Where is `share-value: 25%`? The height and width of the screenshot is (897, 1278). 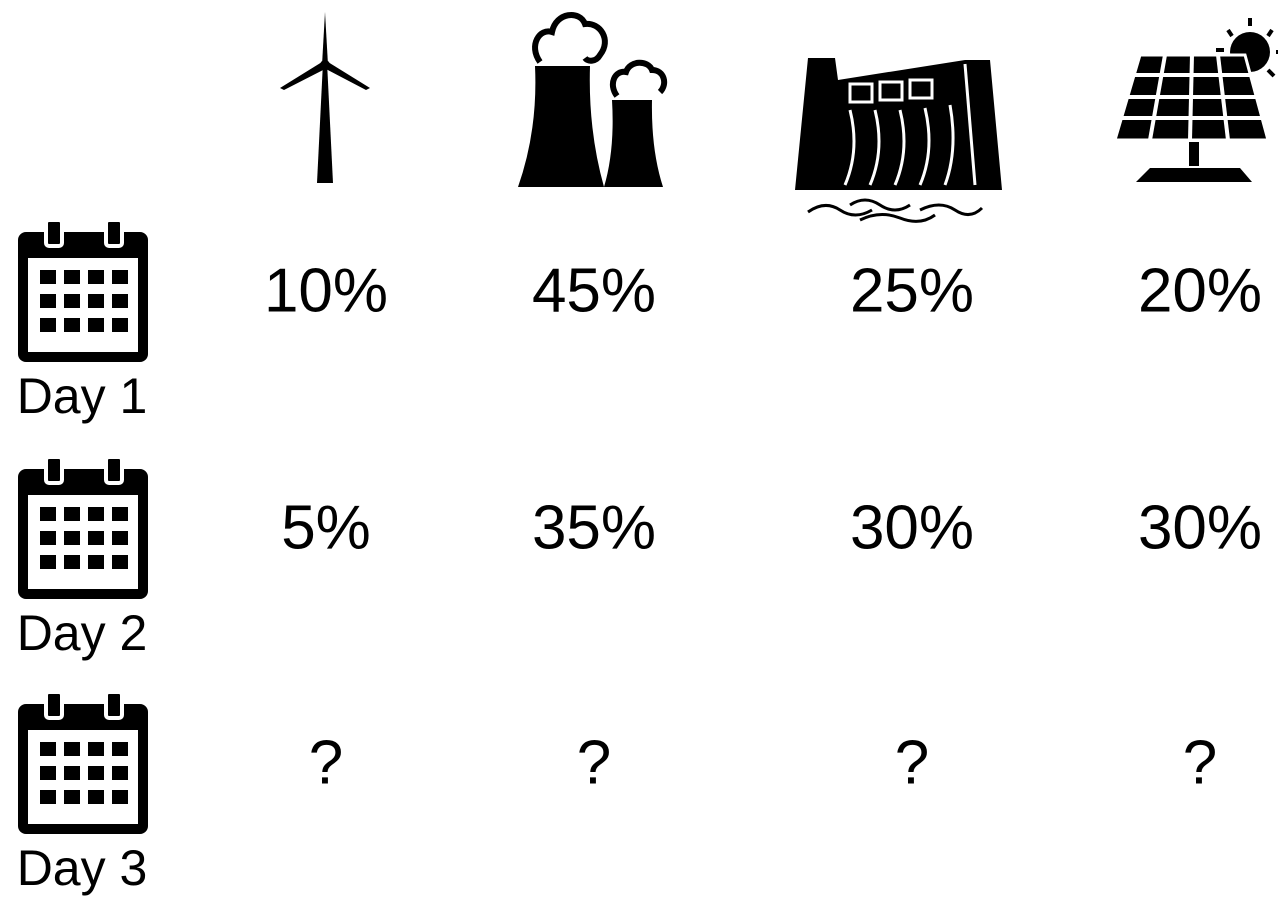 share-value: 25% is located at coordinates (912, 290).